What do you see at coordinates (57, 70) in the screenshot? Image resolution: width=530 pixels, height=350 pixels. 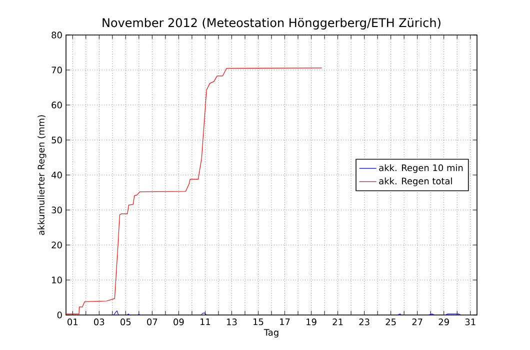 I see `y-tick-label: 70` at bounding box center [57, 70].